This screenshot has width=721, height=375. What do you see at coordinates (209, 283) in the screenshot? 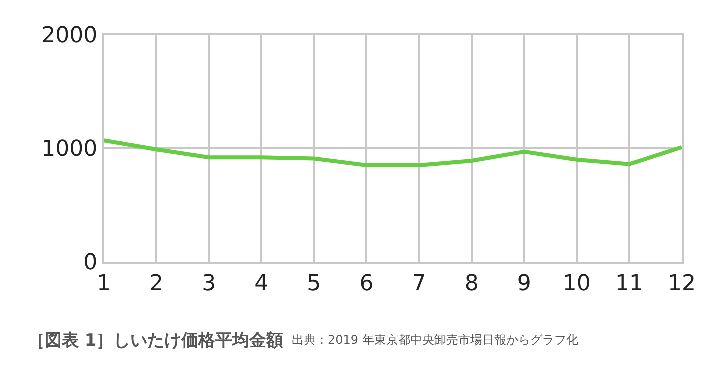
I see `x-tick-label: 3` at bounding box center [209, 283].